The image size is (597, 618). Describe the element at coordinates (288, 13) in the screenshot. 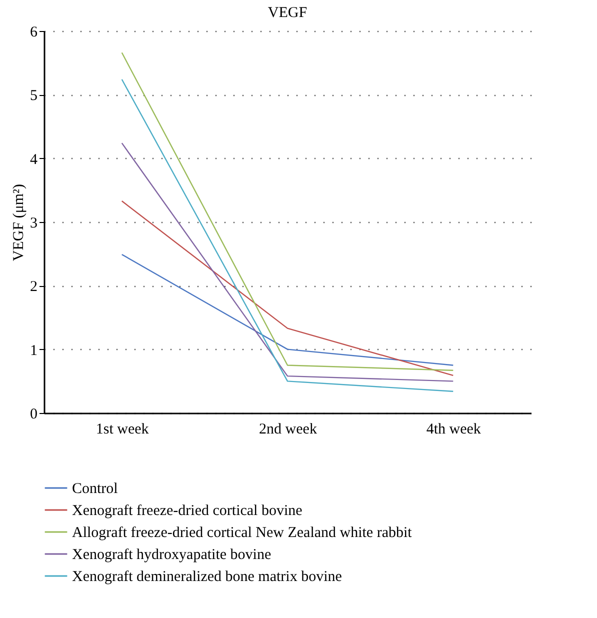

I see `chart-title: VEGF` at that location.